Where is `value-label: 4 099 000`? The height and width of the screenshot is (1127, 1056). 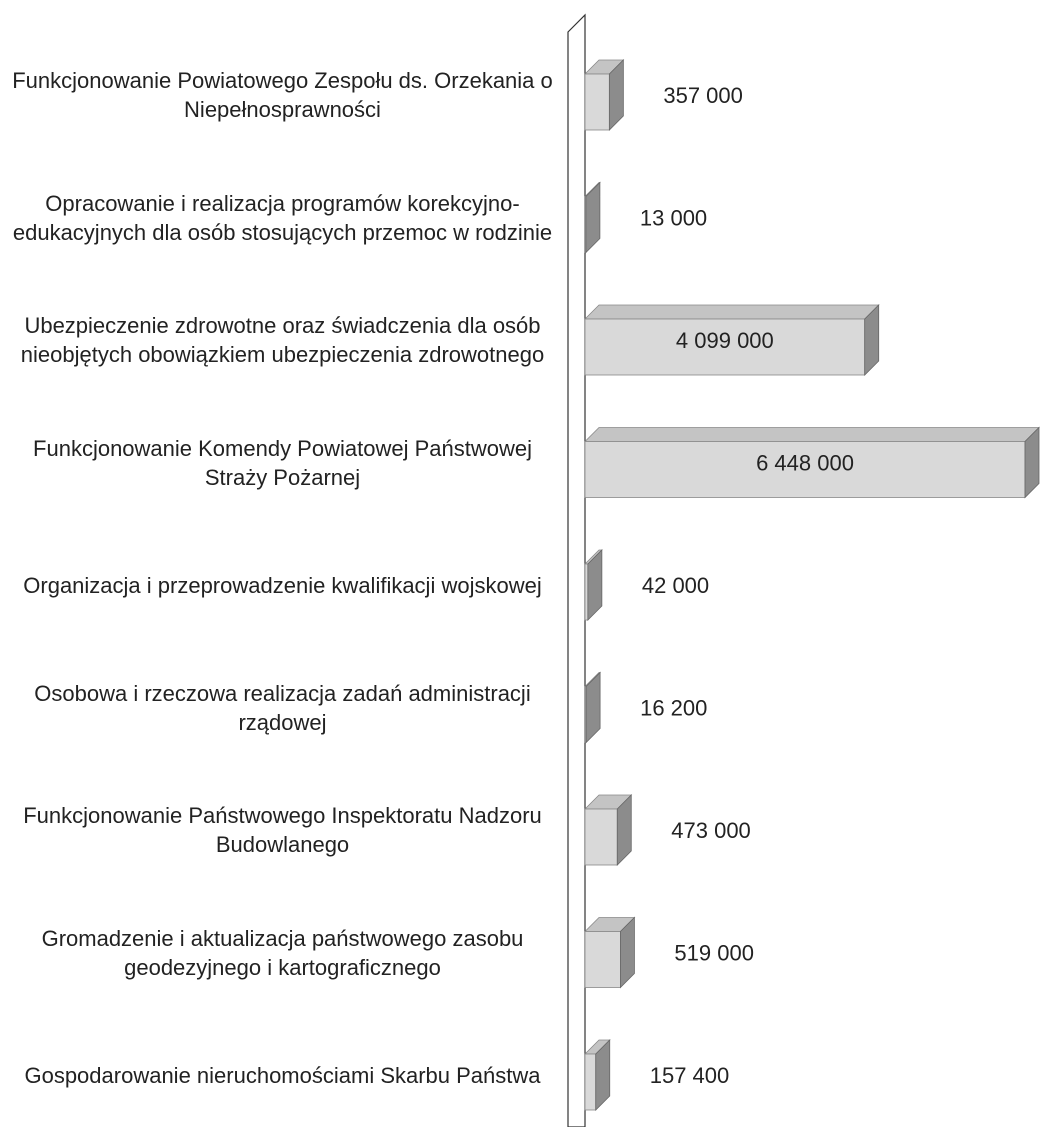
value-label: 4 099 000 is located at coordinates (725, 340).